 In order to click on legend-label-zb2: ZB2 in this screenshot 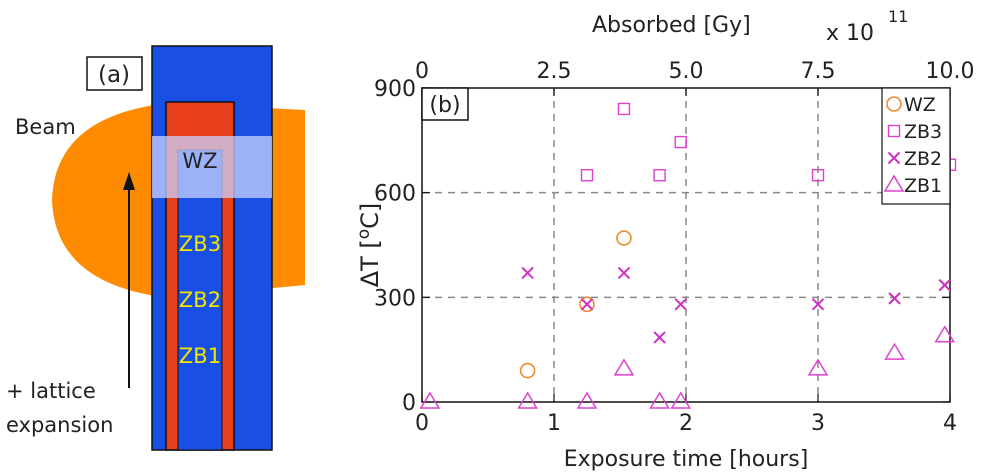, I will do `click(923, 159)`.